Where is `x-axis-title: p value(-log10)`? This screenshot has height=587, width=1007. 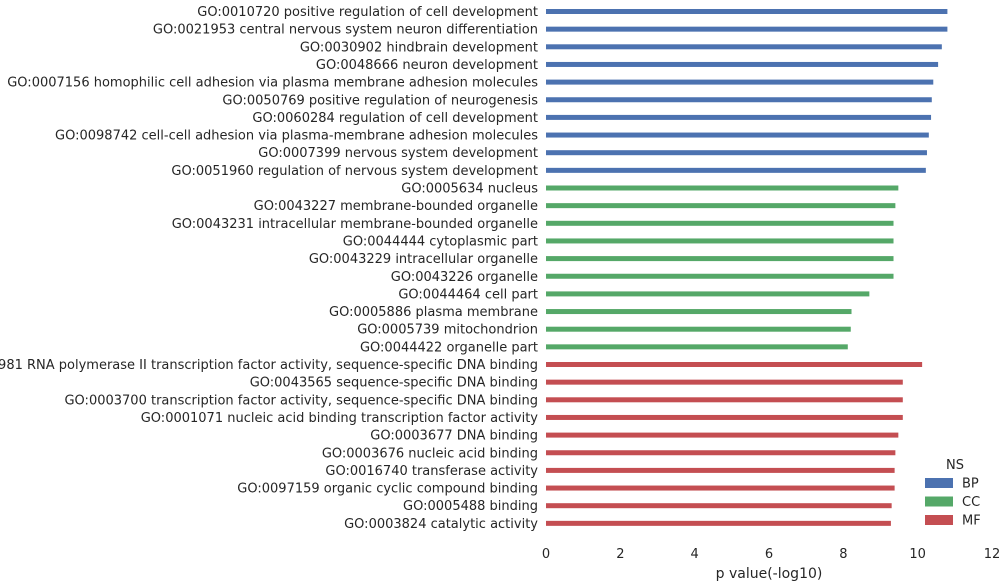
x-axis-title: p value(-log10) is located at coordinates (769, 574).